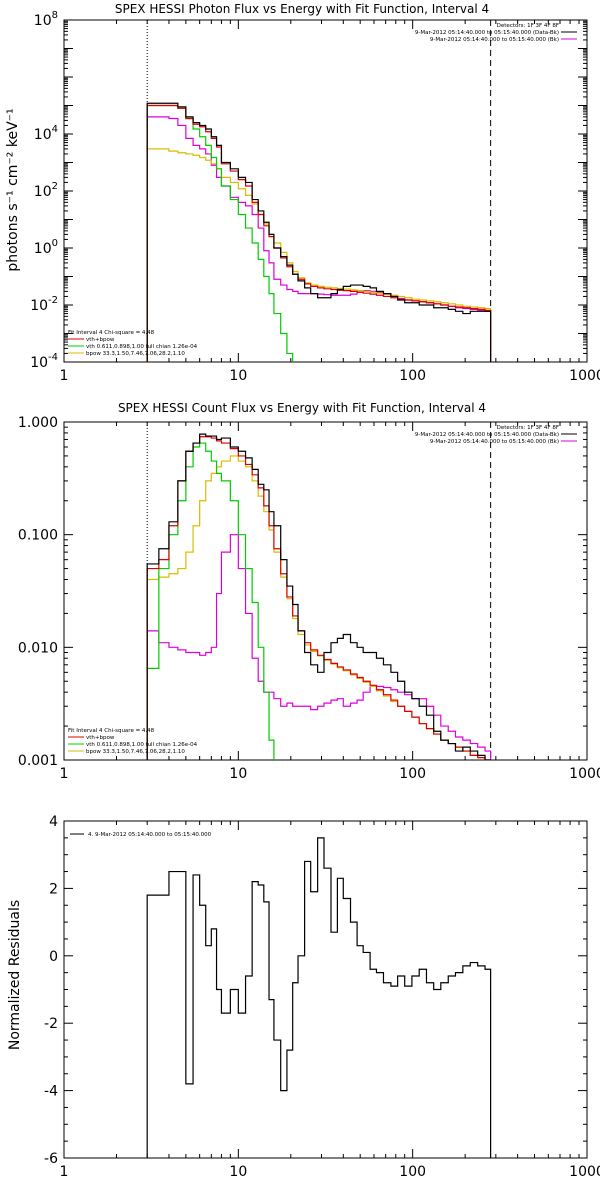  What do you see at coordinates (111, 731) in the screenshot?
I see `count-flux-legend-entry: Fit Interval 4 Chi-square = 4.48` at bounding box center [111, 731].